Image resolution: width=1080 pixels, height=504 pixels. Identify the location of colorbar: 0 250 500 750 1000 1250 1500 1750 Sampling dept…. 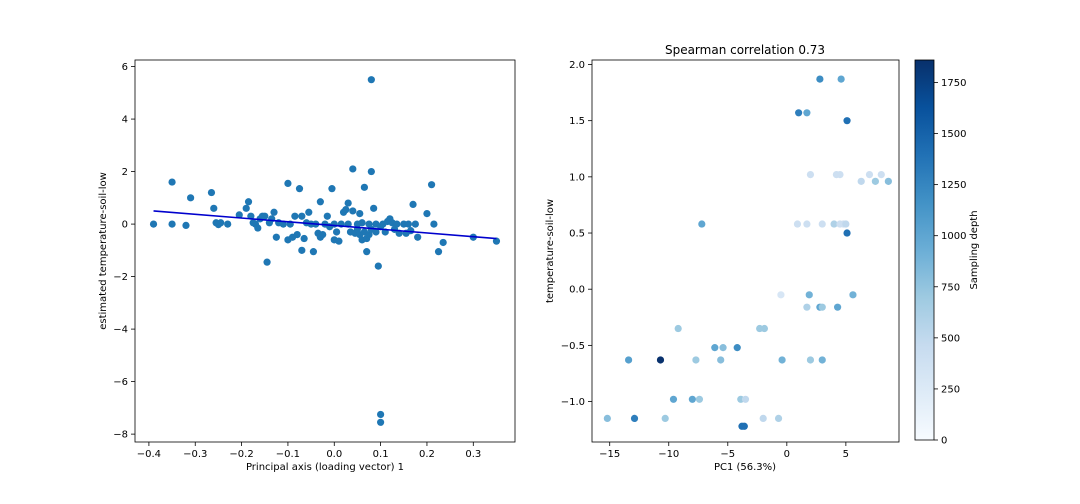
(947, 253).